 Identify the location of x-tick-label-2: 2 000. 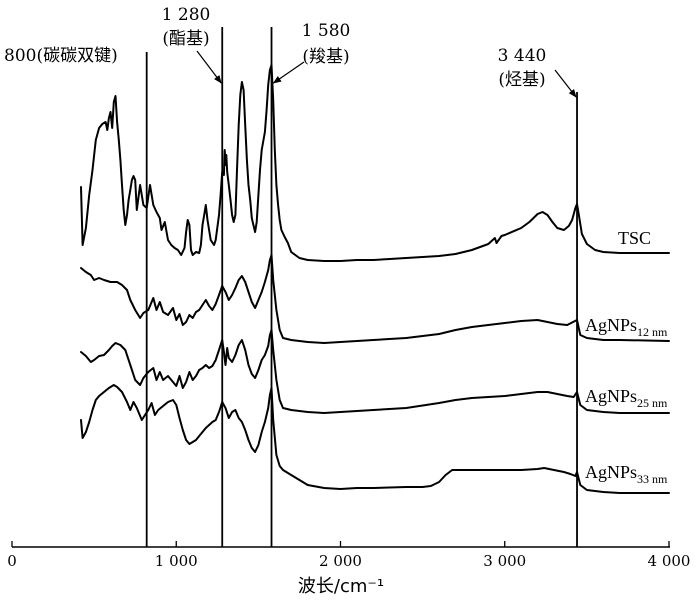
(340, 561).